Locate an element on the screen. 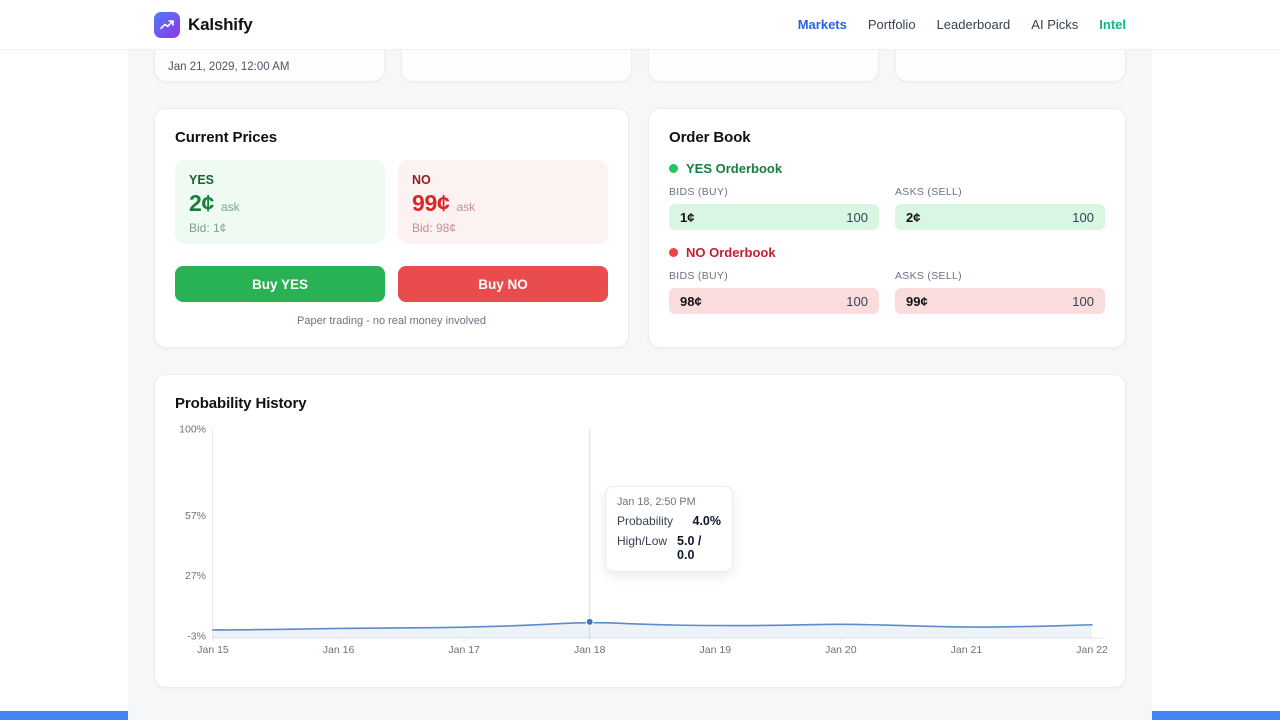 Image resolution: width=1280 pixels, height=720 pixels. no-ask-price: 99¢ is located at coordinates (431, 203).